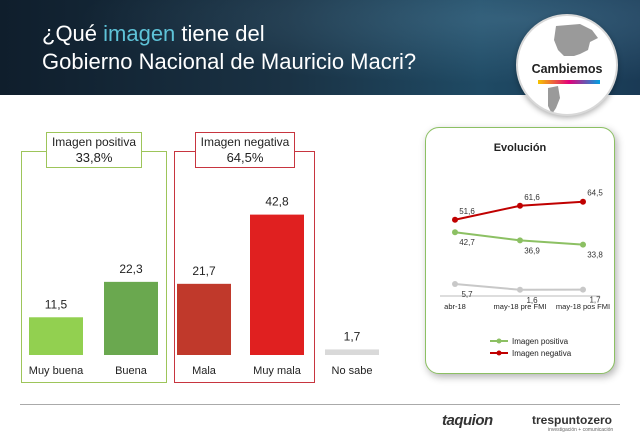 Image resolution: width=640 pixels, height=438 pixels. I want to click on line-x-tick-label: abr-18, so click(455, 306).